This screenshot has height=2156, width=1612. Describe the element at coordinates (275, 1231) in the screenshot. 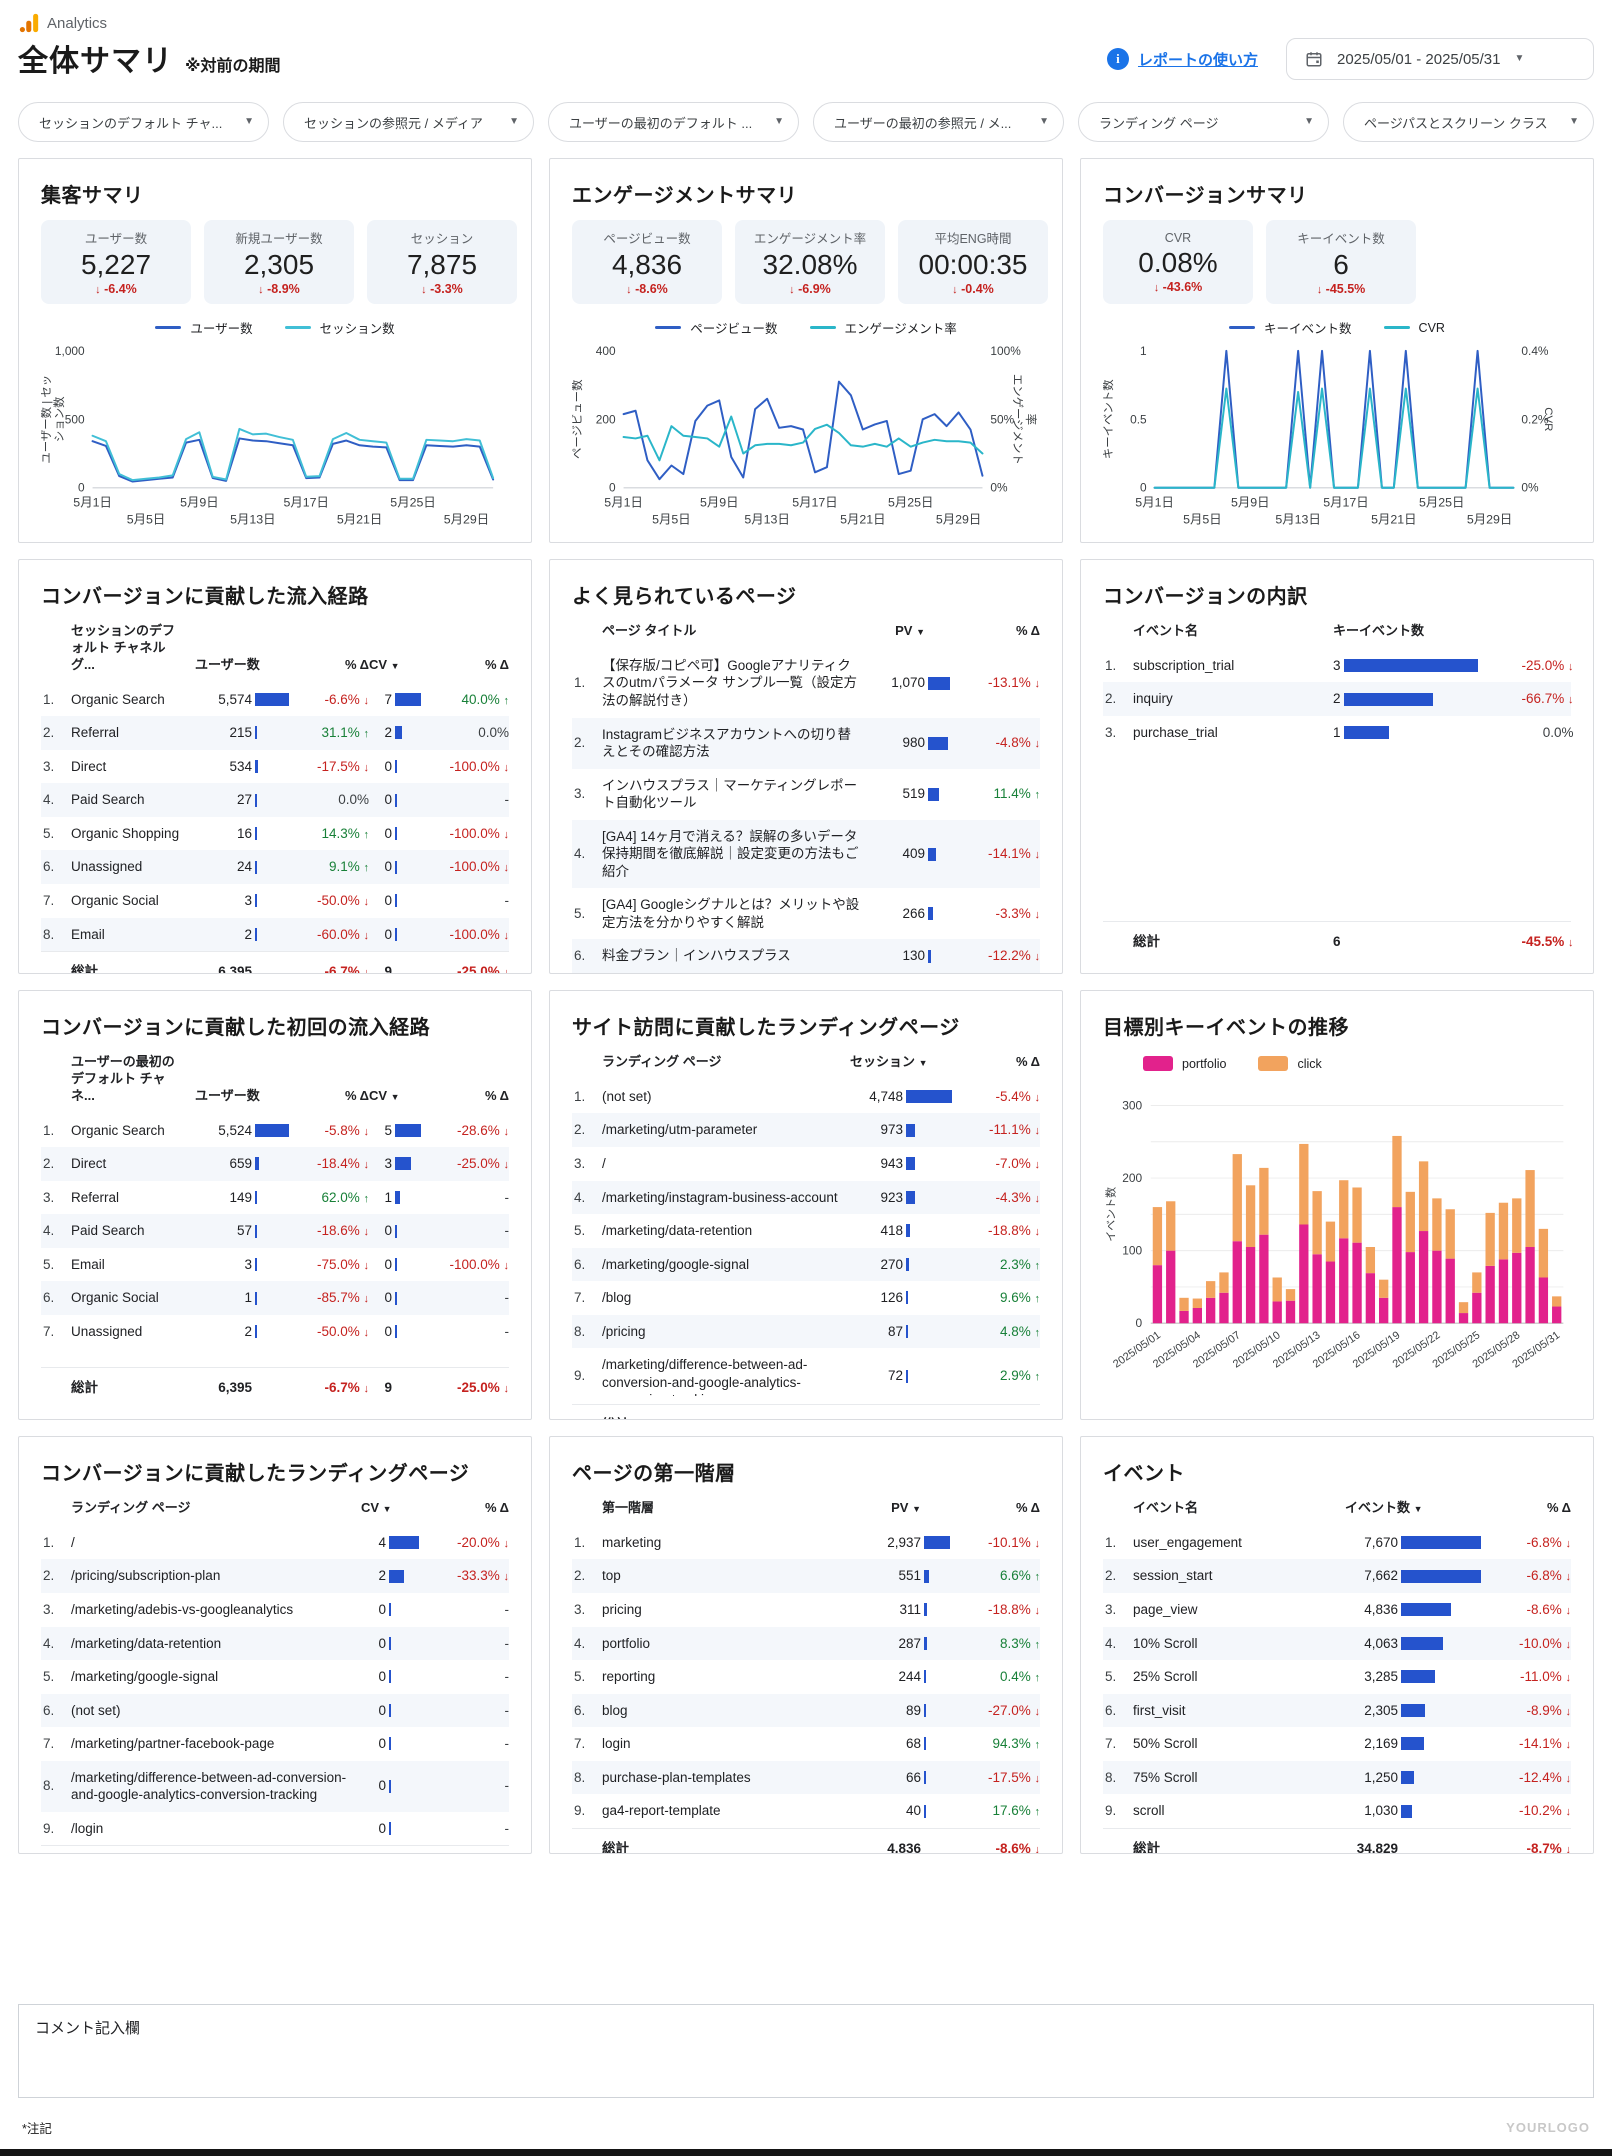

I see `table-row: 4. Paid Search 57 -18.6% ↓ 0 -` at that location.